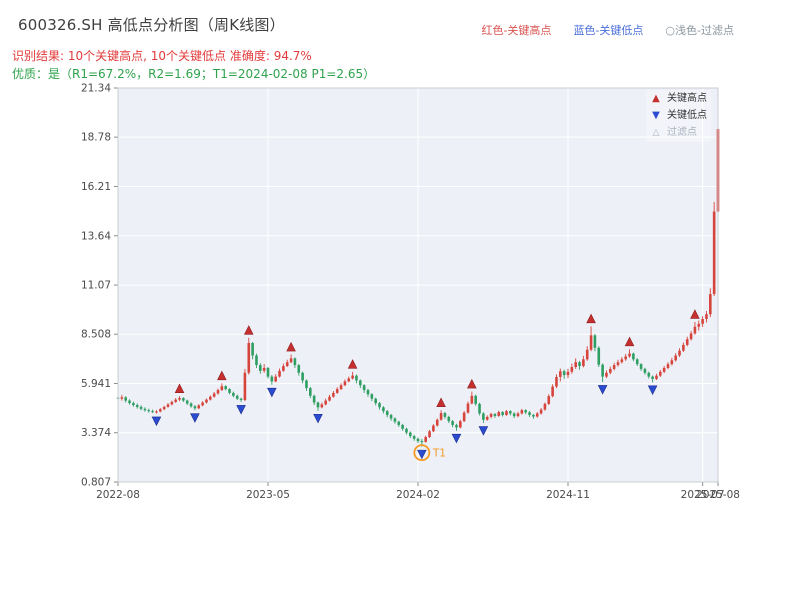 The image size is (800, 600). I want to click on key-low-triangle-icon: ▼, so click(656, 115).